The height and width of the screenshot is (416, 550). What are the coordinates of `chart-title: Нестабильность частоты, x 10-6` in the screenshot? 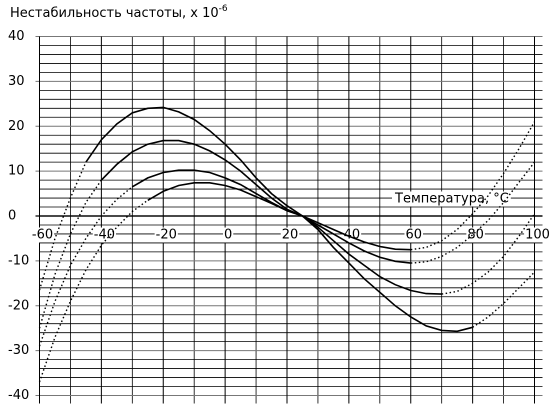 It's located at (119, 12).